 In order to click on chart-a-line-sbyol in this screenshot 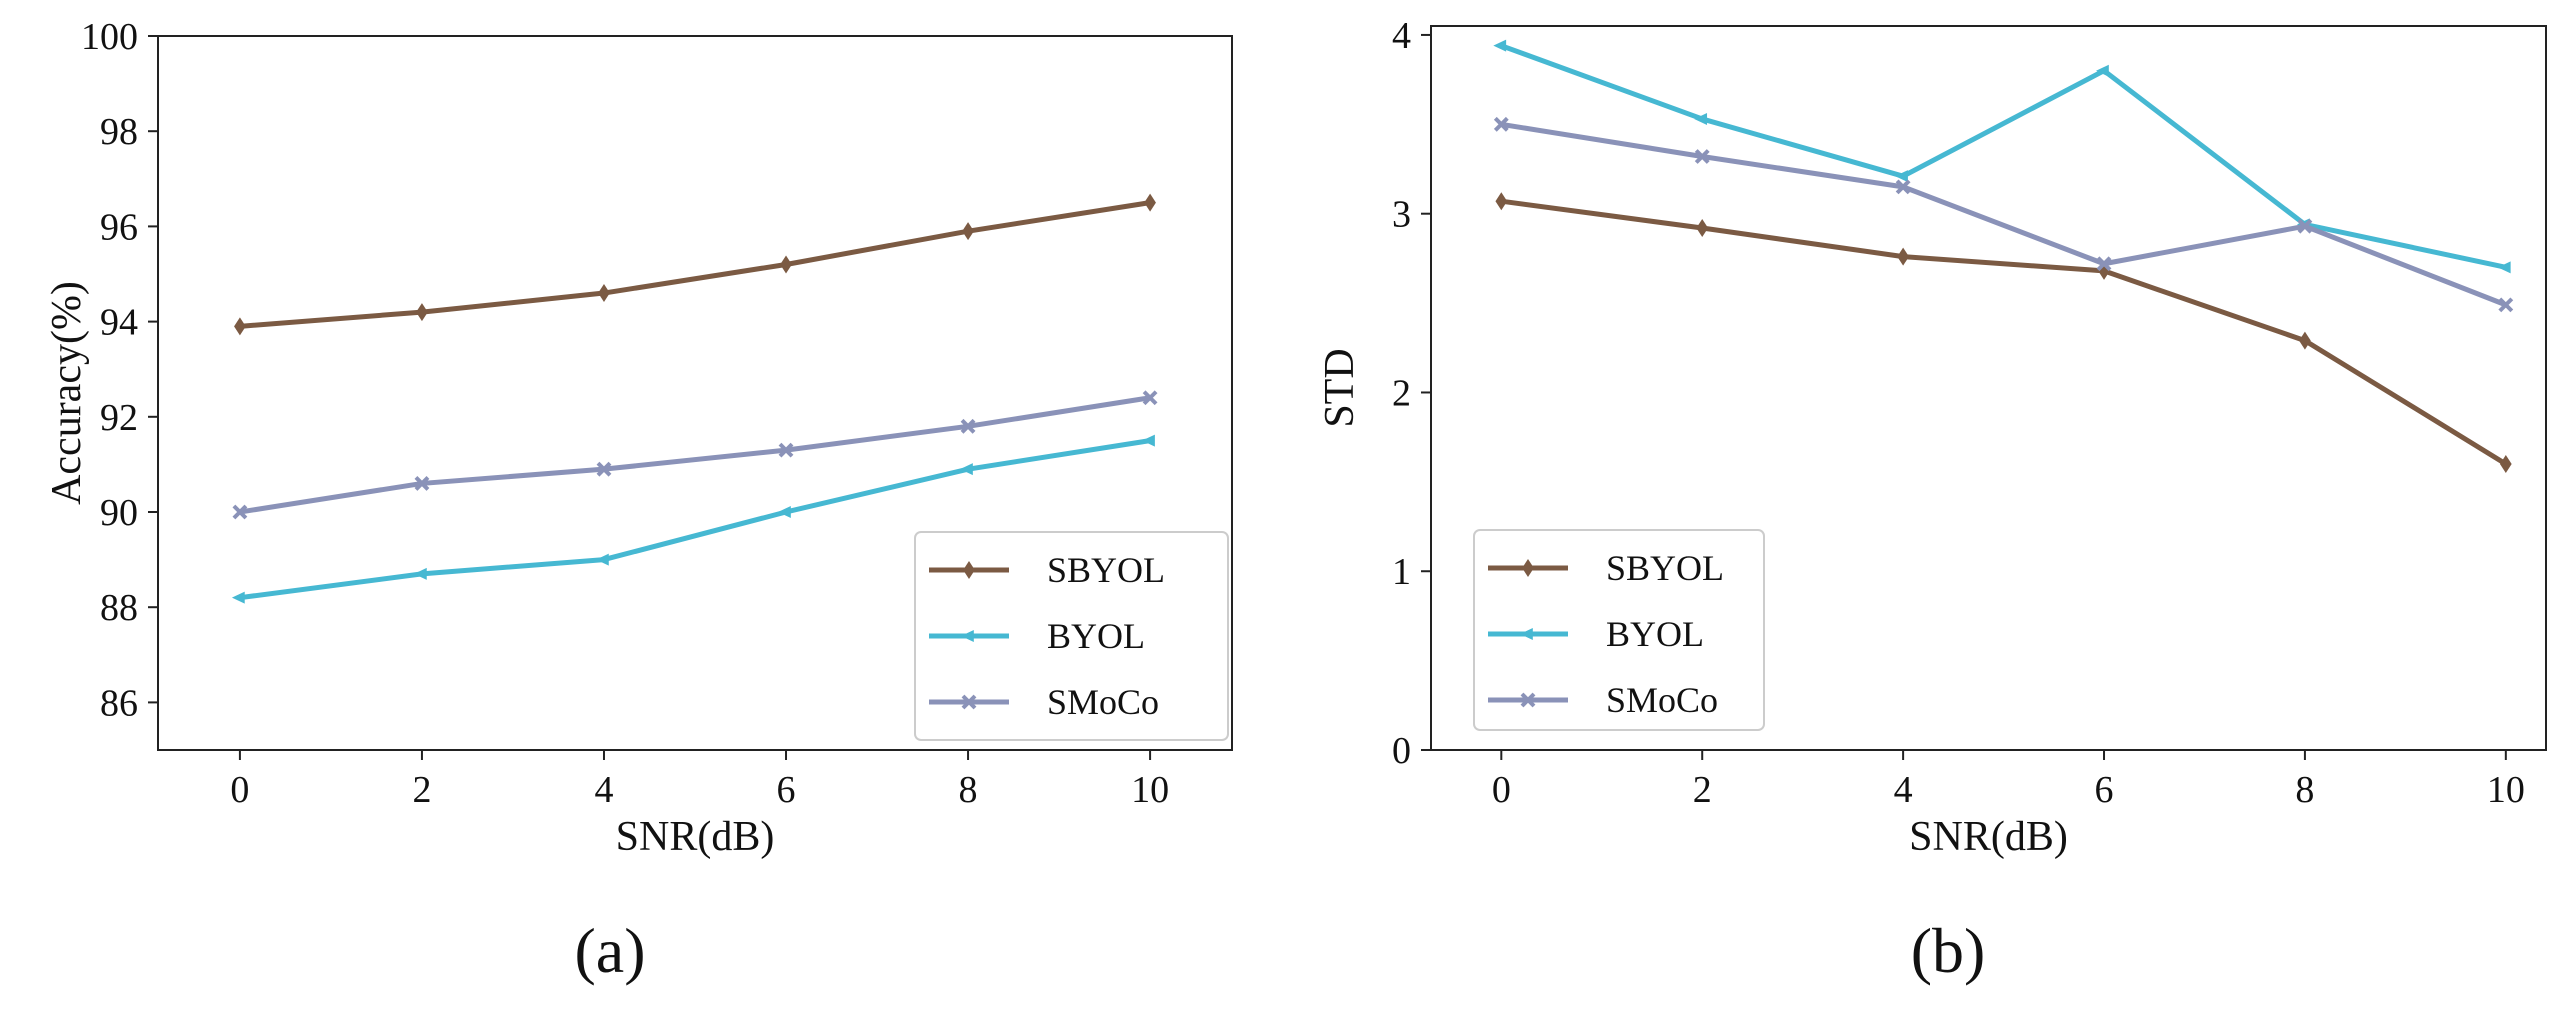, I will do `click(695, 264)`.